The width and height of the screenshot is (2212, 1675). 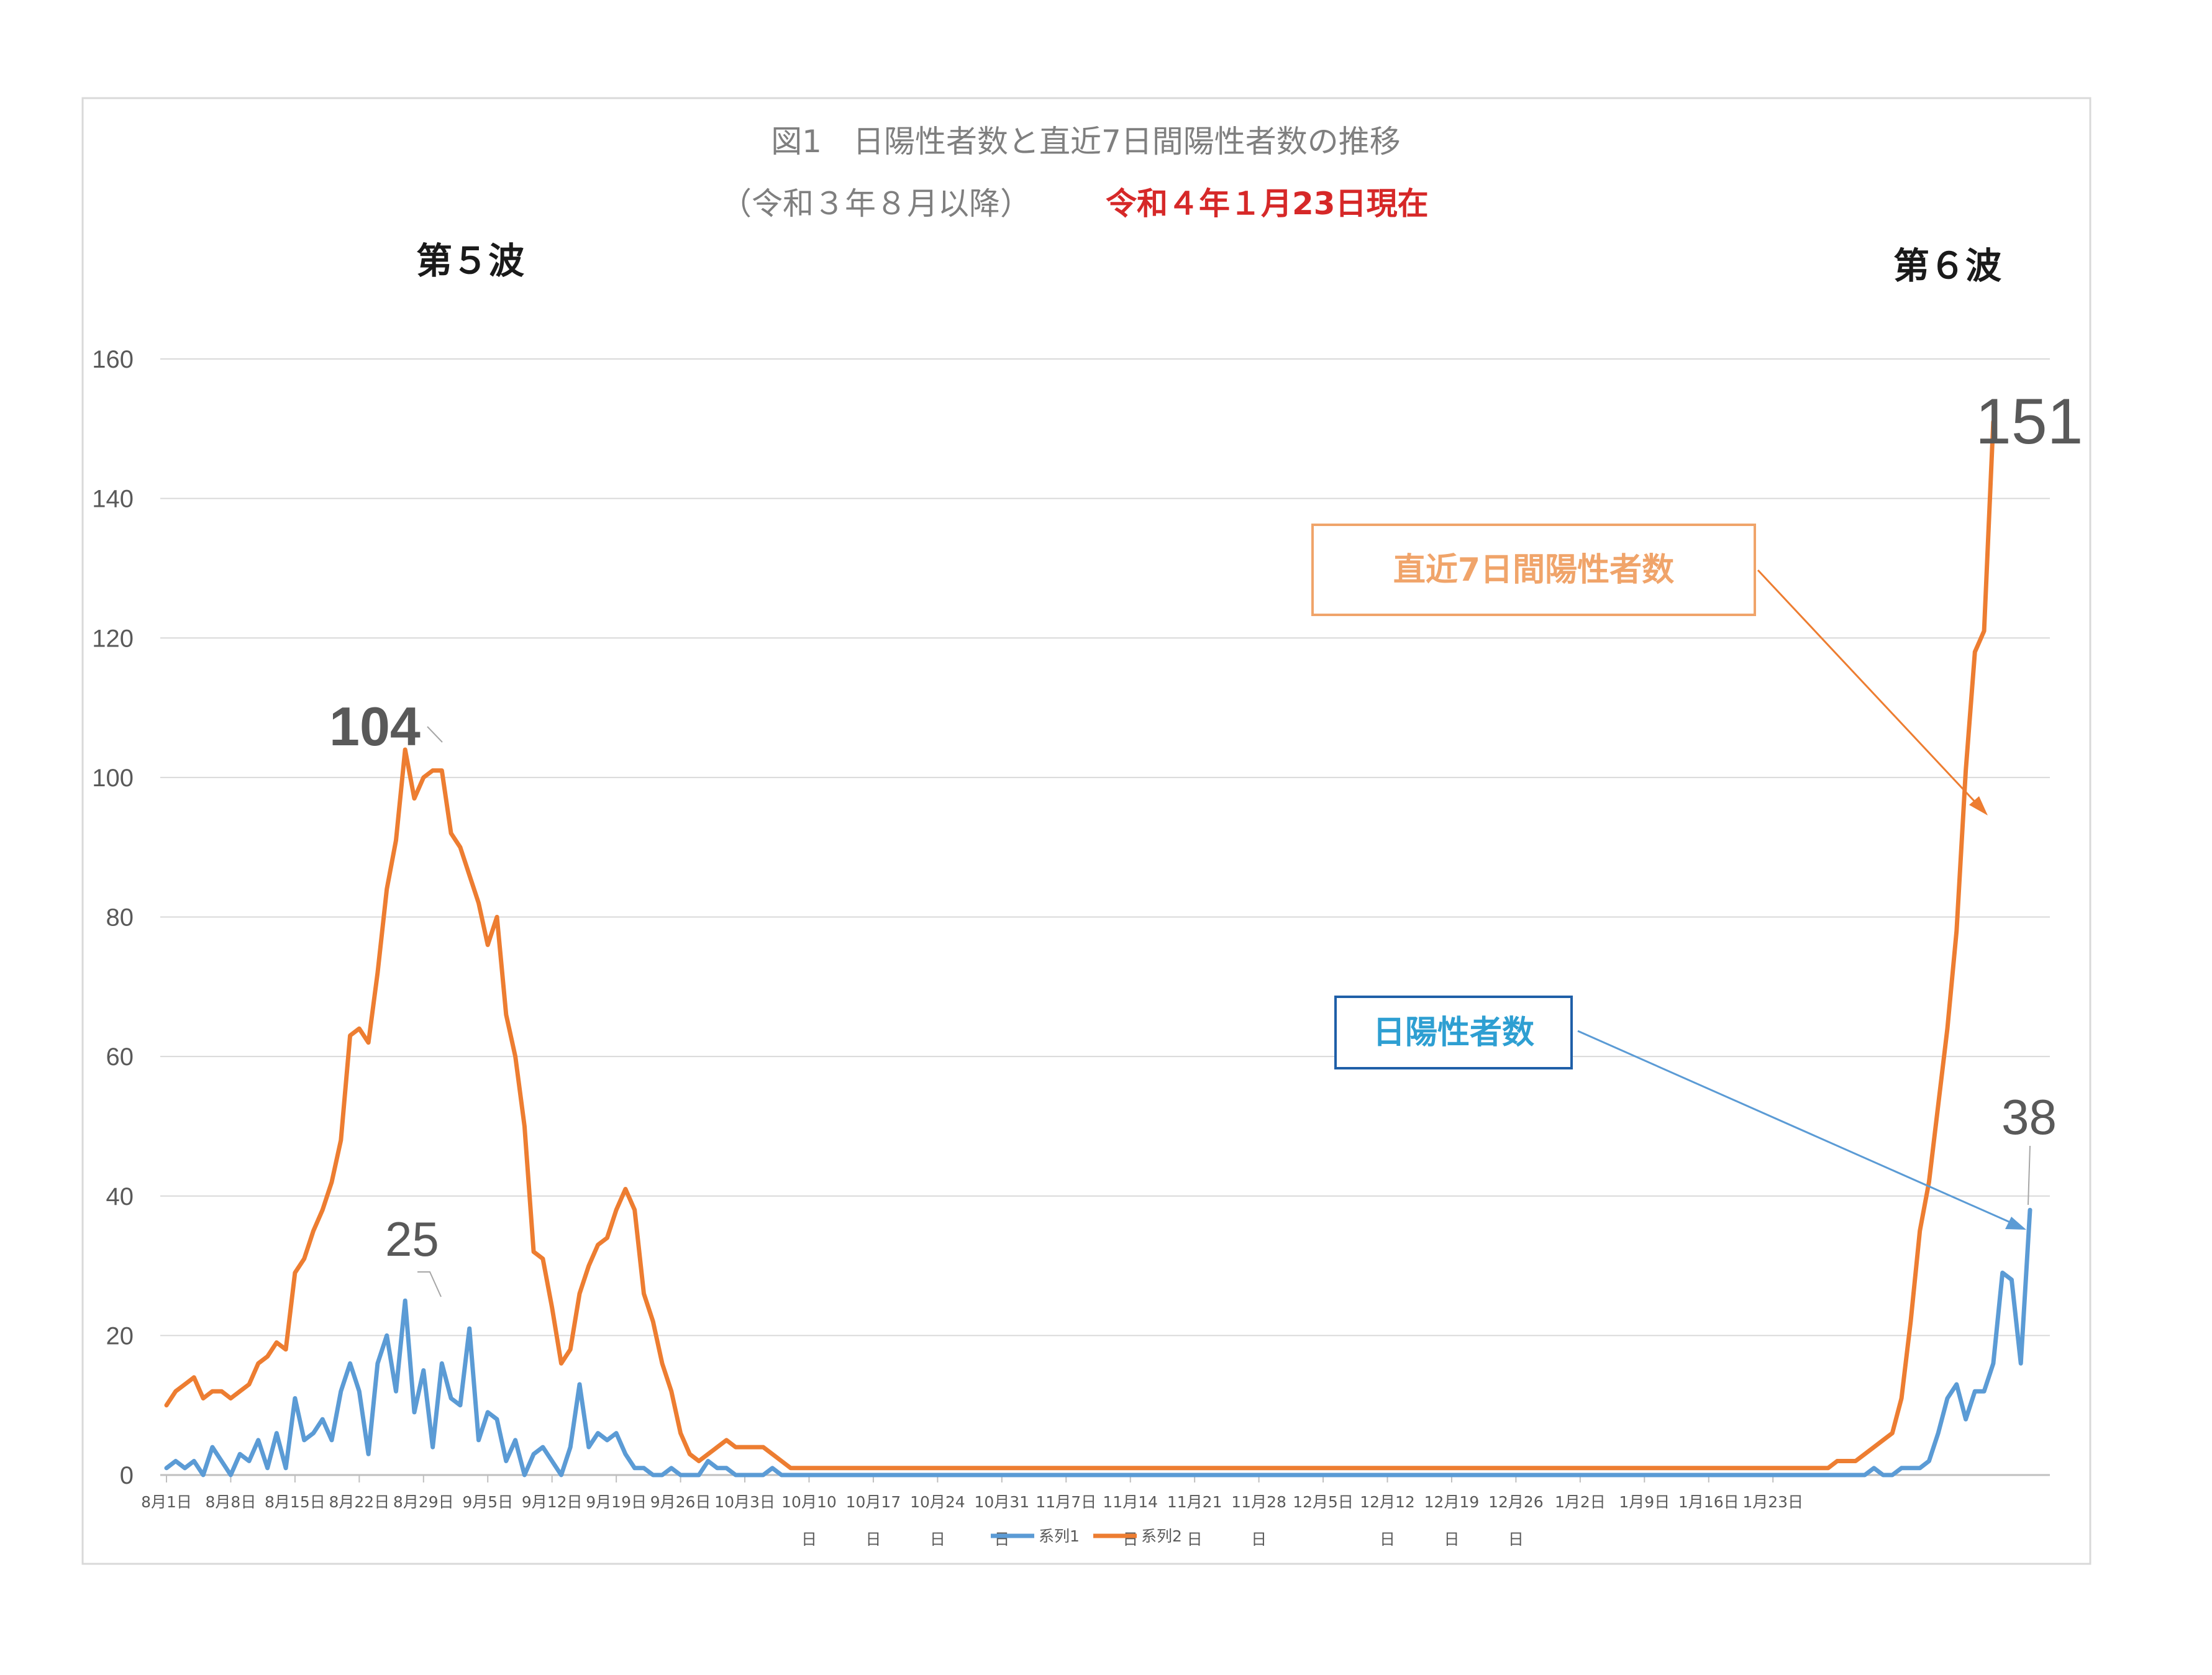 What do you see at coordinates (2029, 1117) in the screenshot?
I see `annotation-last-blue: 38` at bounding box center [2029, 1117].